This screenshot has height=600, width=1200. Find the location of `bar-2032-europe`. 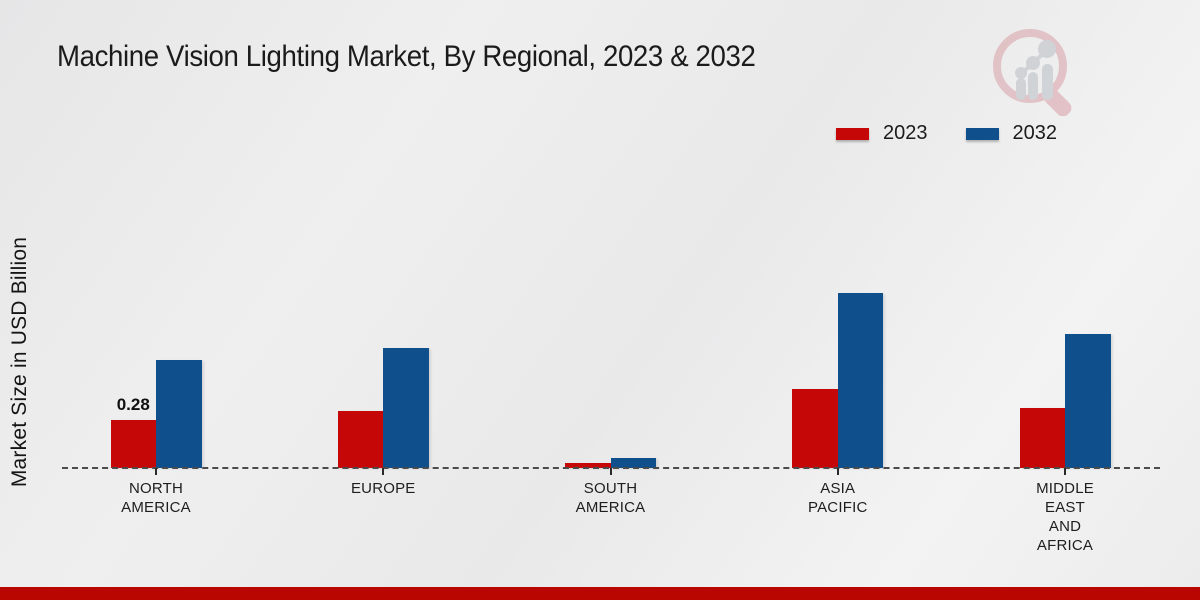

bar-2032-europe is located at coordinates (406, 408).